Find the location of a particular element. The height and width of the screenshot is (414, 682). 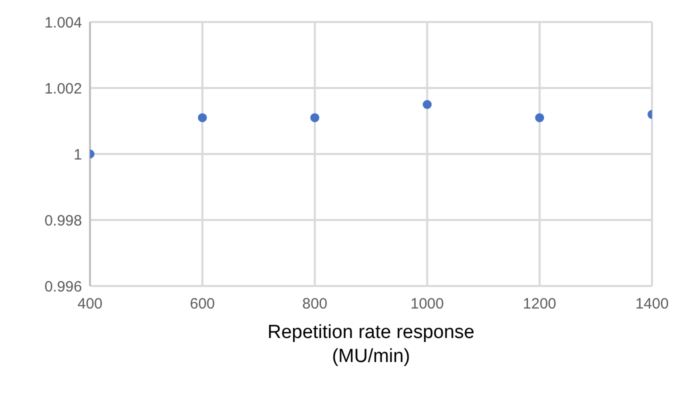

x-tick-label: 1200 is located at coordinates (539, 304).